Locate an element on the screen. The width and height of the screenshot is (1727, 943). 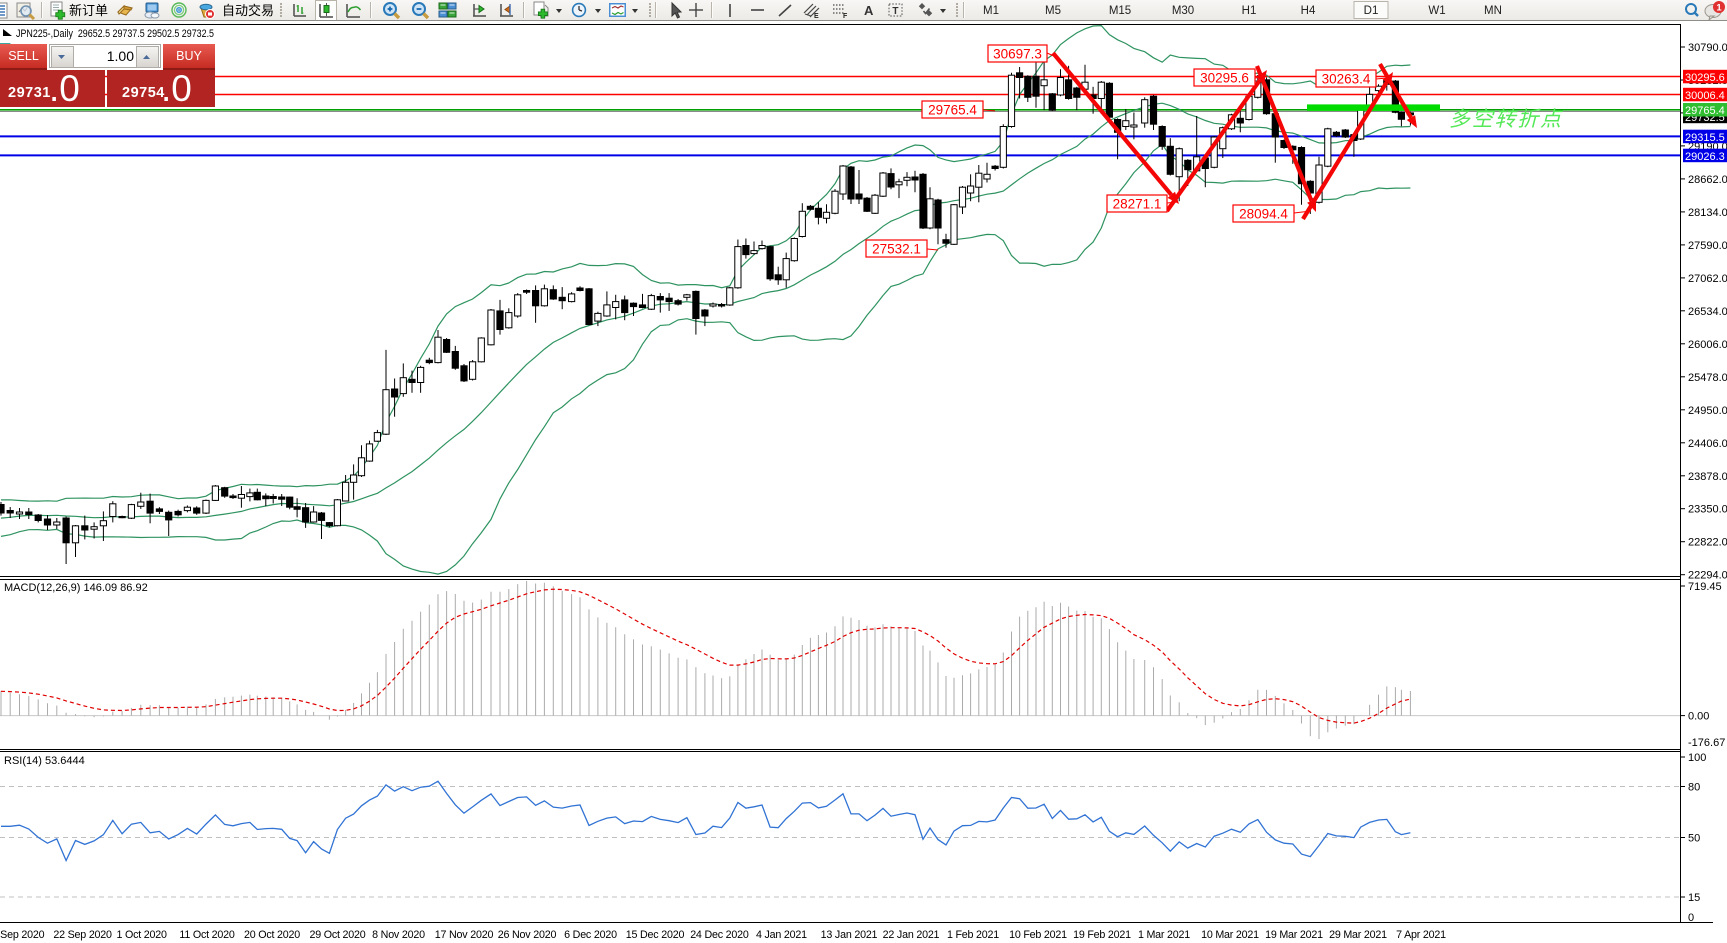
svg-text: 13 Jan 2021 is located at coordinates (849, 935).